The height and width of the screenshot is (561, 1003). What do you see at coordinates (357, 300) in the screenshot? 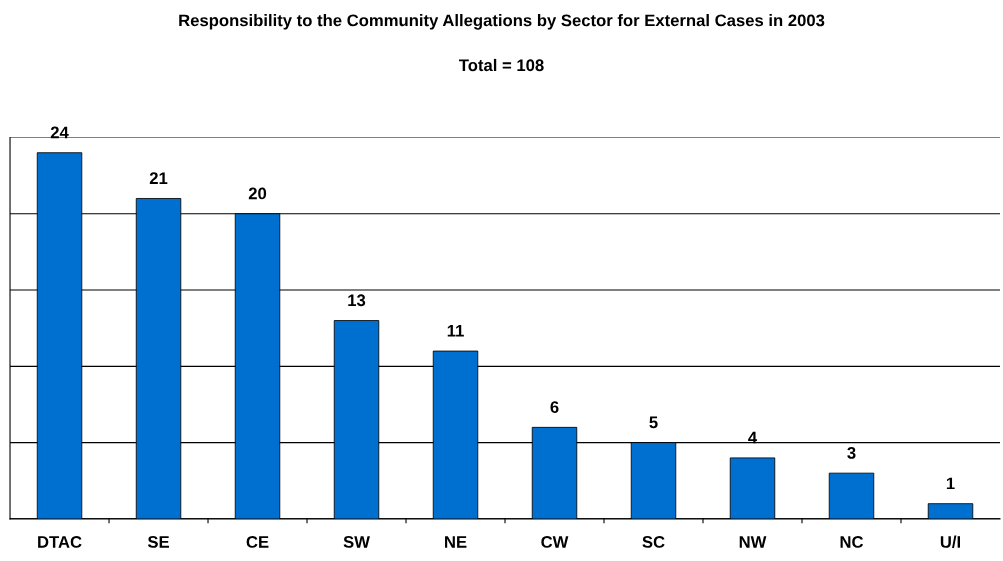
I see `data-label: 13` at bounding box center [357, 300].